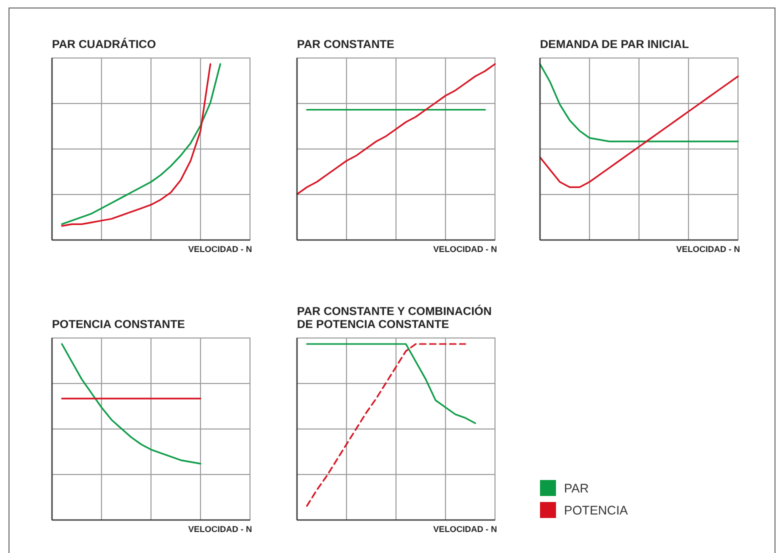  What do you see at coordinates (346, 45) in the screenshot?
I see `chart-title: PAR CONSTANTE` at bounding box center [346, 45].